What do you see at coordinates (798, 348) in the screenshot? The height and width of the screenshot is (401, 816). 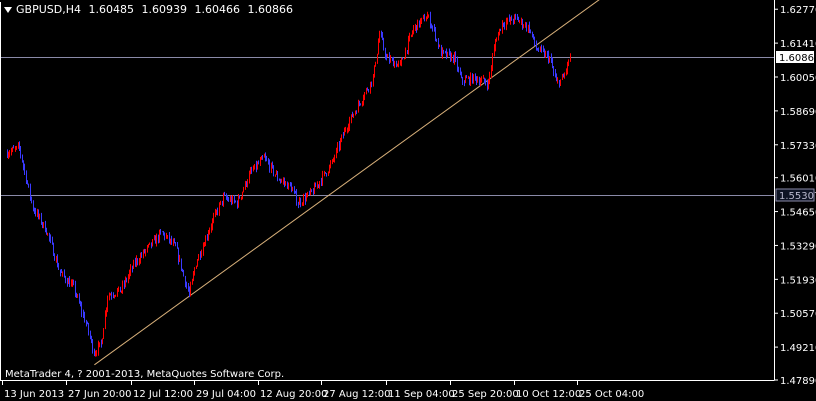 I see `price-tick-label: 1.49210` at bounding box center [798, 348].